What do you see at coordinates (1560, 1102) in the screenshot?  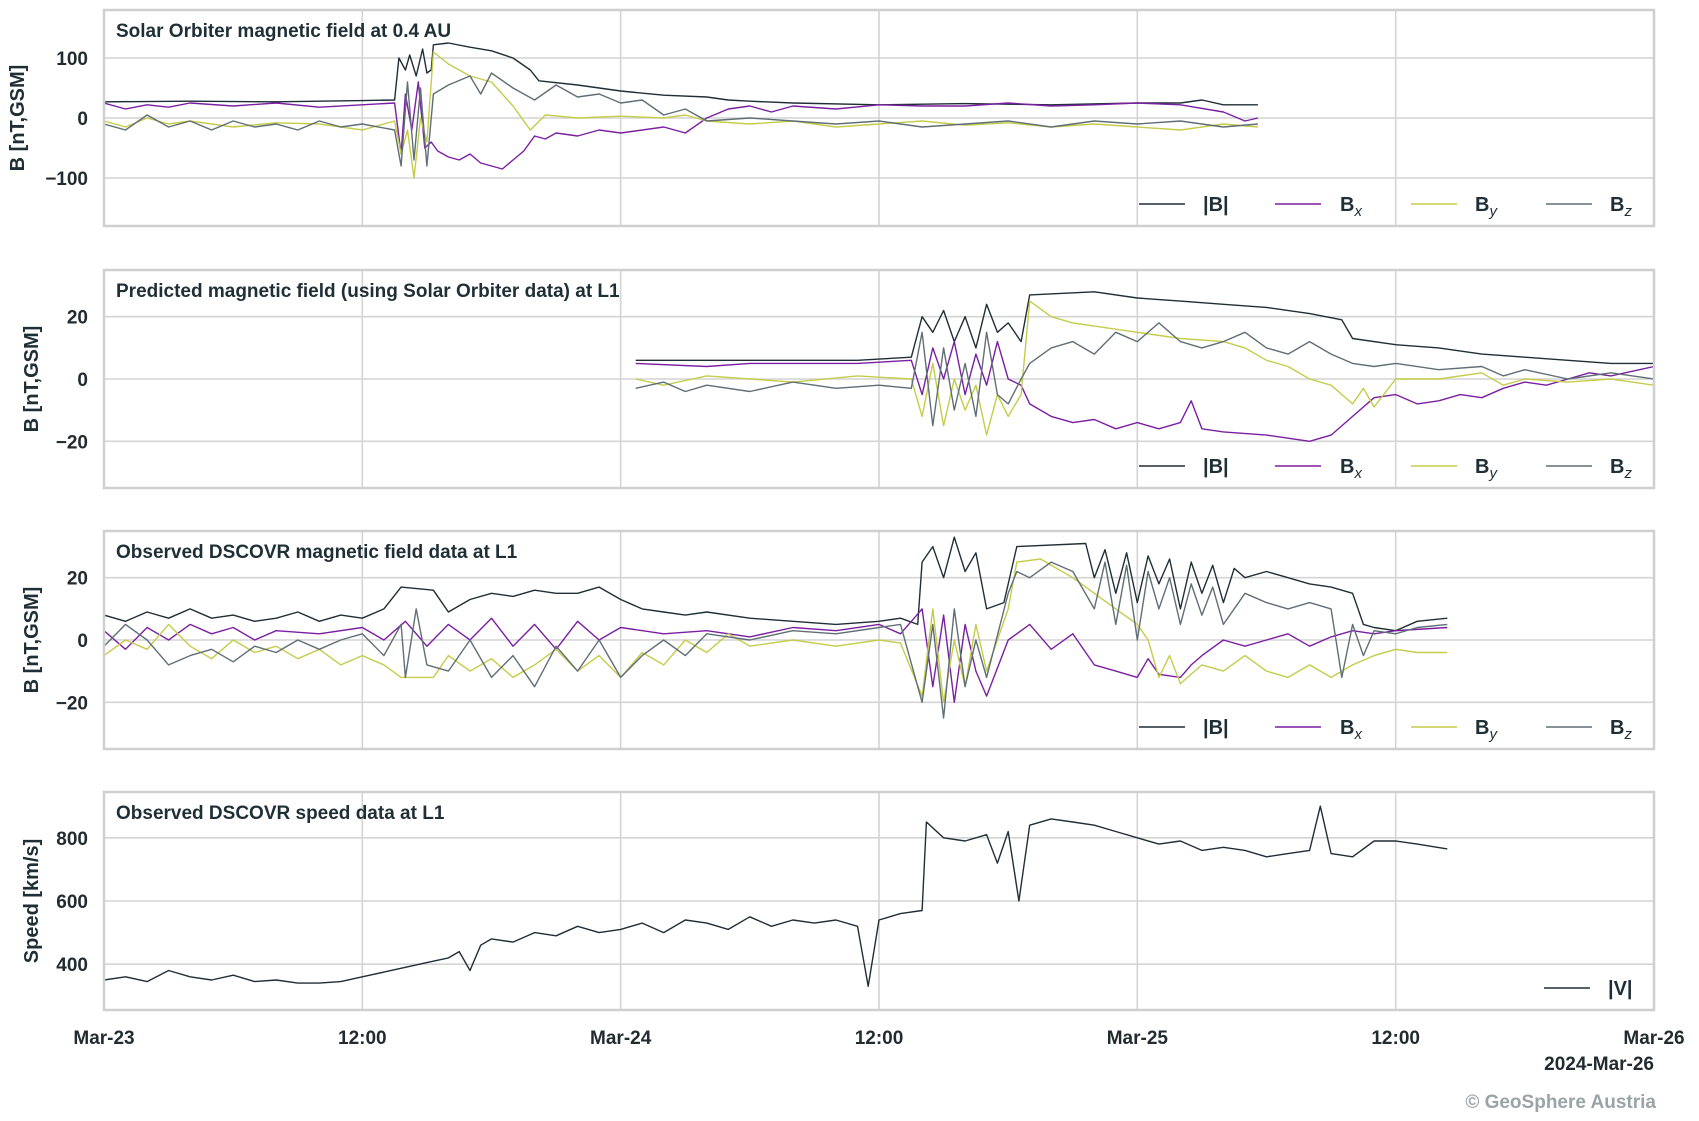 I see `copyright-label: © GeoSphere Austria` at bounding box center [1560, 1102].